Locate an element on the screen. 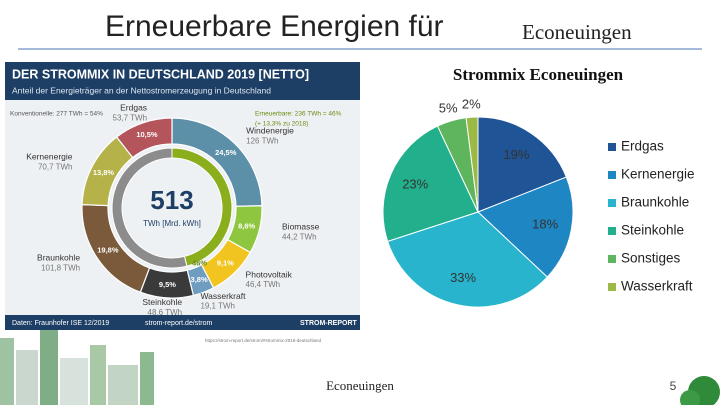 The width and height of the screenshot is (720, 405). energy-label: 53,7 TWh is located at coordinates (130, 118).